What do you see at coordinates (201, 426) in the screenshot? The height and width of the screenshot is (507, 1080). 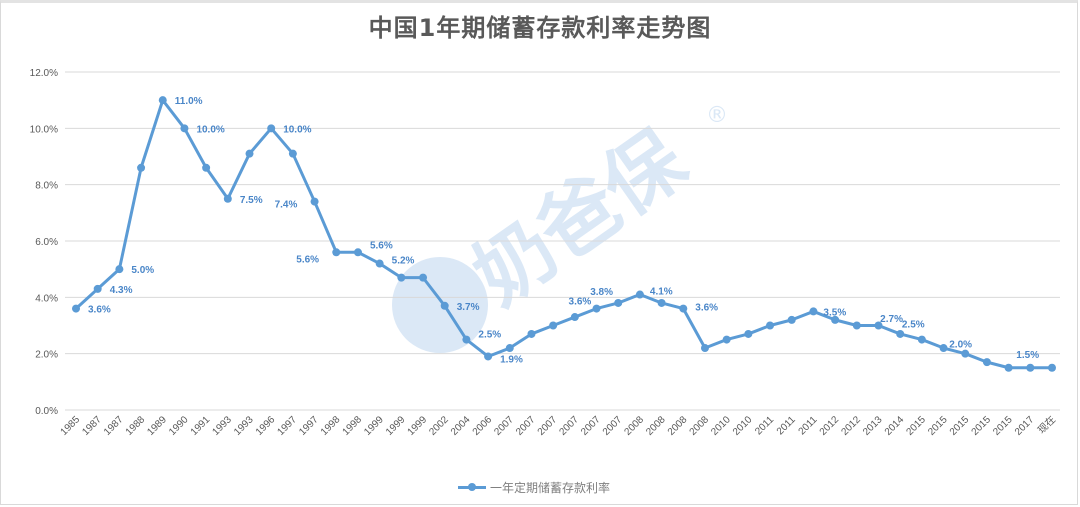 I see `x-tick-label: 1991` at bounding box center [201, 426].